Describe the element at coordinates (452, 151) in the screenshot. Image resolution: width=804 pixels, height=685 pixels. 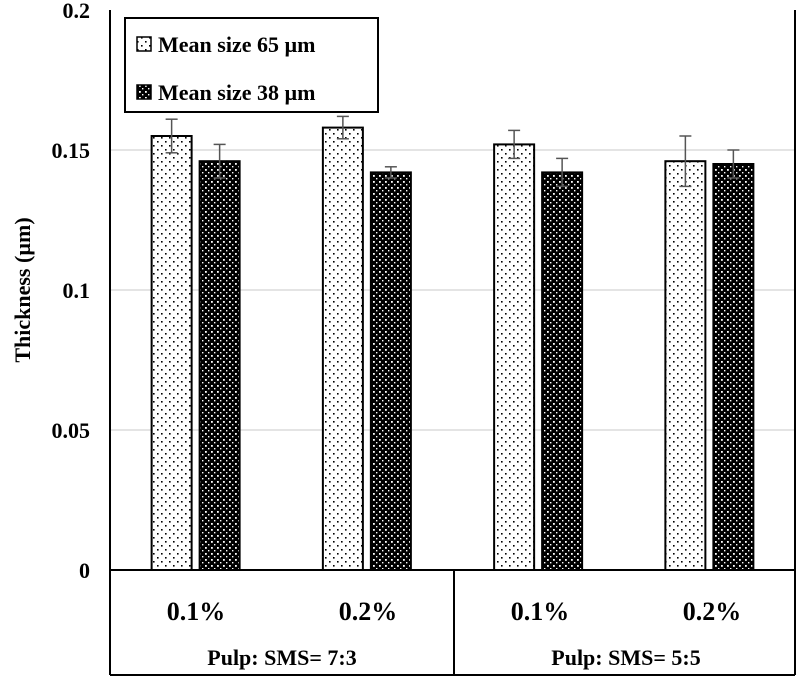
I see `error-bars` at that location.